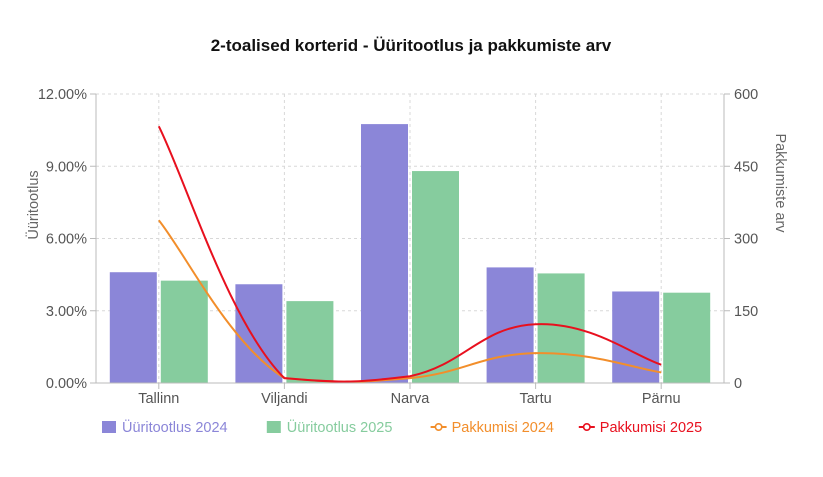  I want to click on legend-item: Üüritootlus 2024, so click(165, 427).